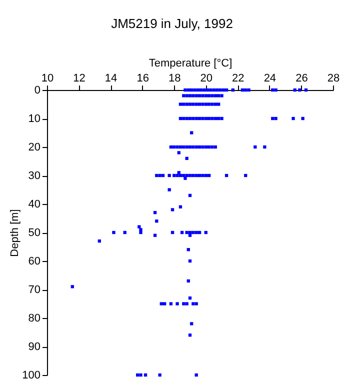 Image resolution: width=341 pixels, height=384 pixels. What do you see at coordinates (47, 78) in the screenshot?
I see `x-tick-label: 10` at bounding box center [47, 78].